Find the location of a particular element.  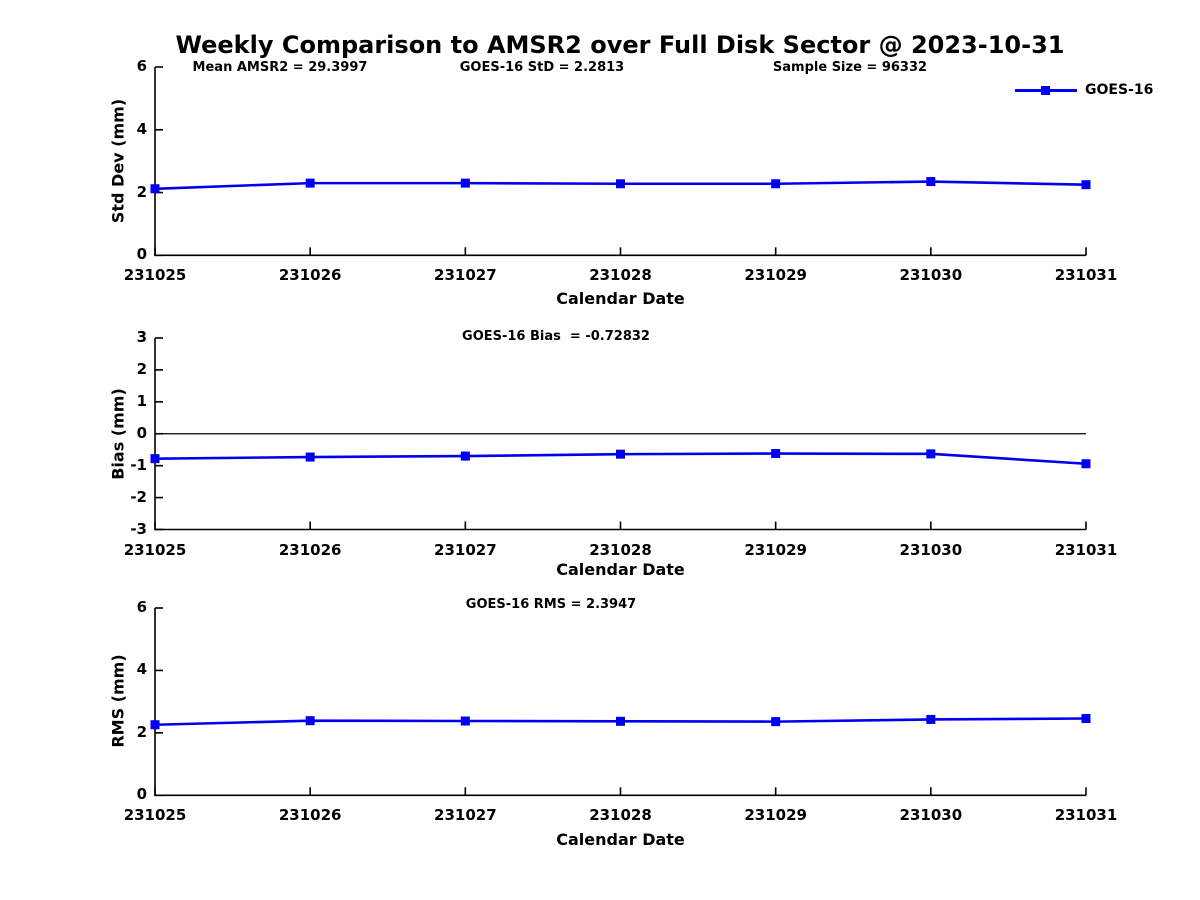

sample-size-annotation: Sample Size = 96332 is located at coordinates (850, 67).